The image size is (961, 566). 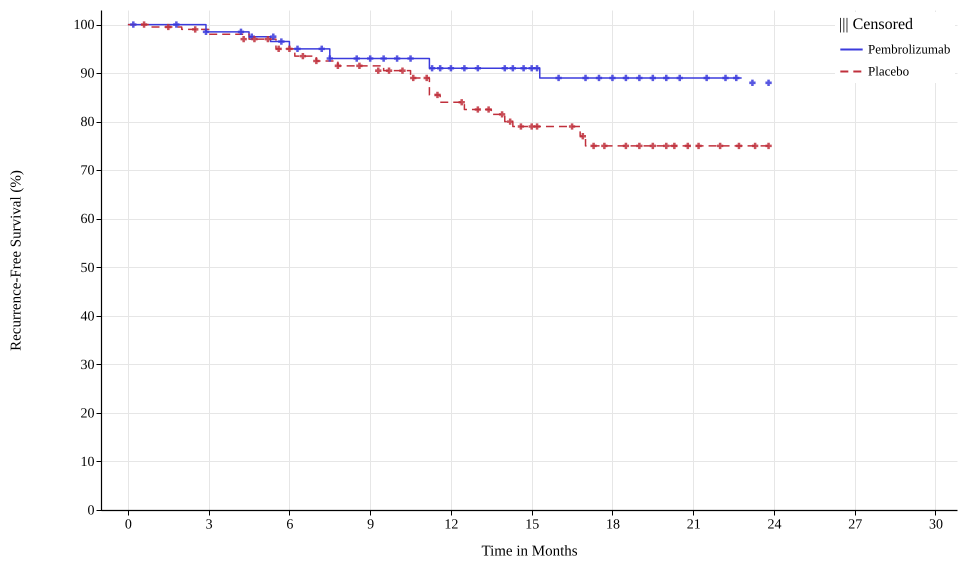 What do you see at coordinates (209, 525) in the screenshot?
I see `x-tick-label: 3` at bounding box center [209, 525].